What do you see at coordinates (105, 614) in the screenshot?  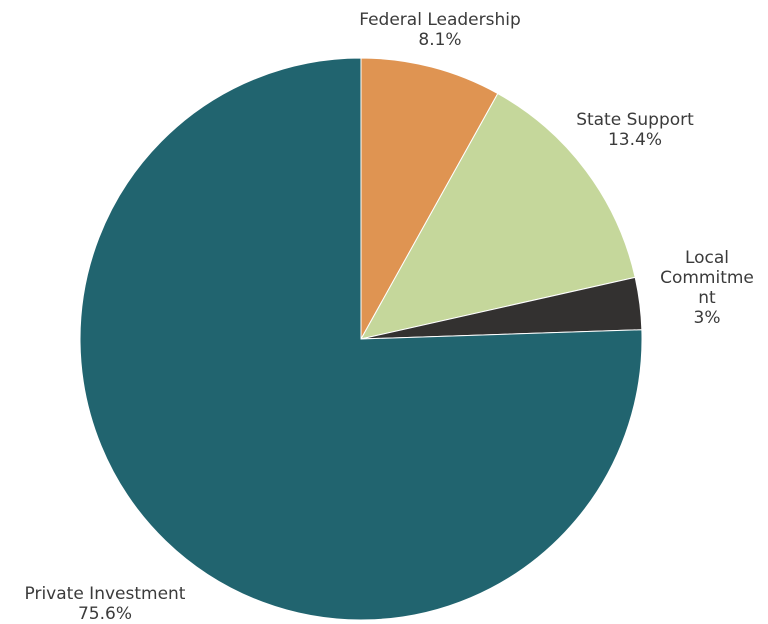 I see `slice-value-text: 75.6%` at bounding box center [105, 614].